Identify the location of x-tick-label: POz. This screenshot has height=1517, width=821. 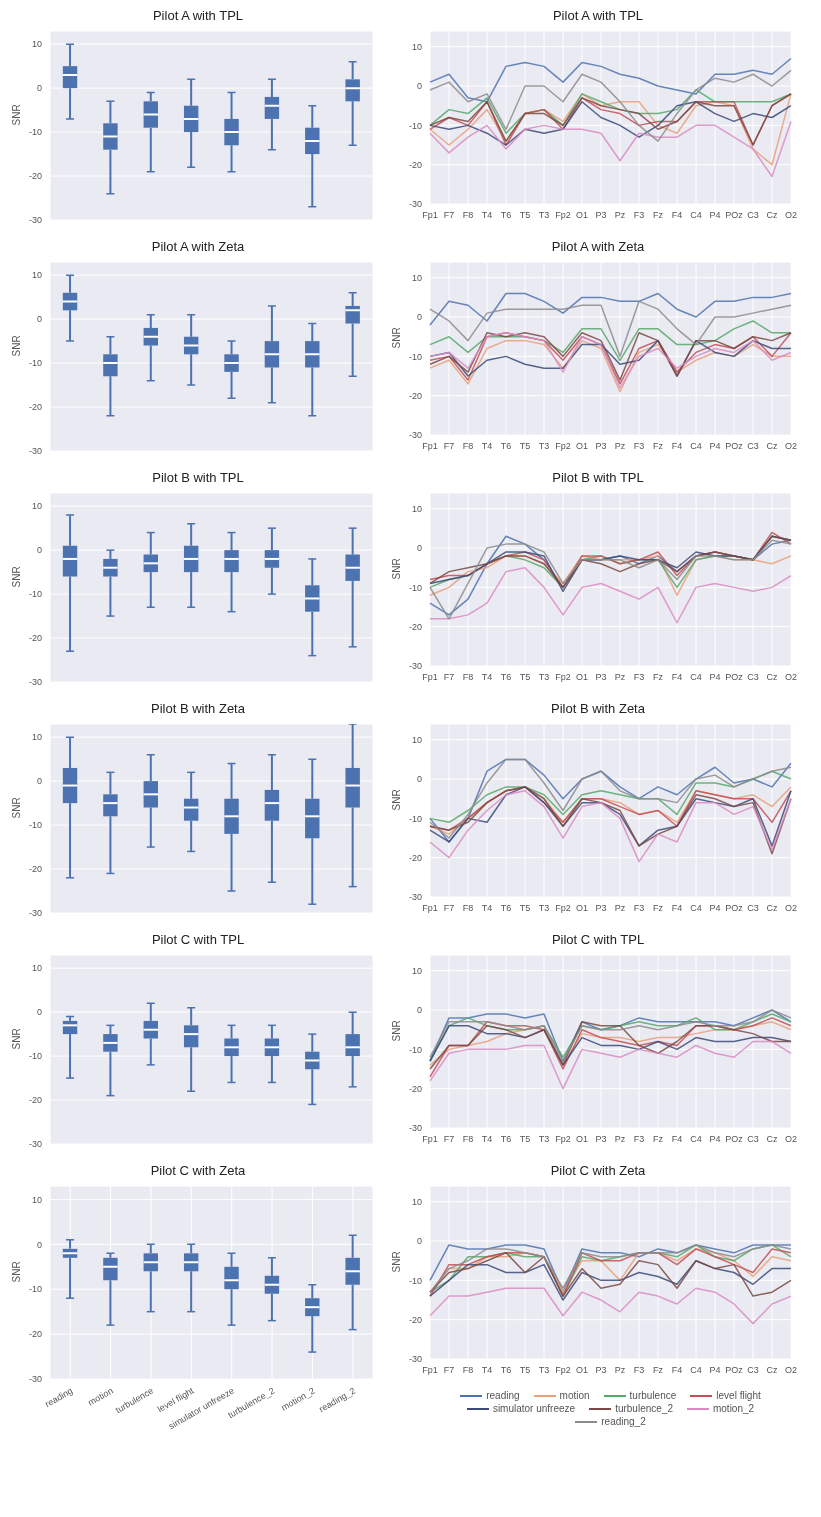
(734, 446).